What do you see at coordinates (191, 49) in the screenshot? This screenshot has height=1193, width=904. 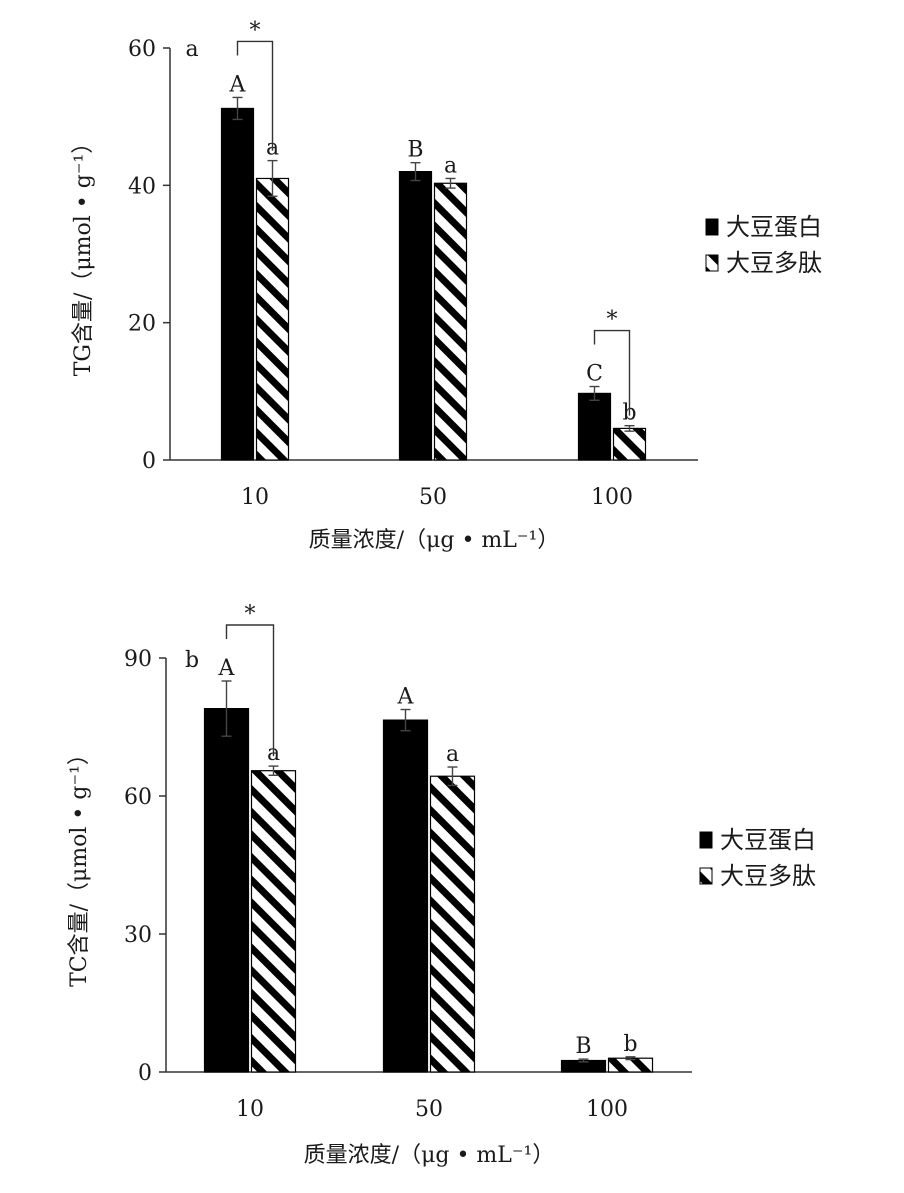 I see `panel-tag: a` at bounding box center [191, 49].